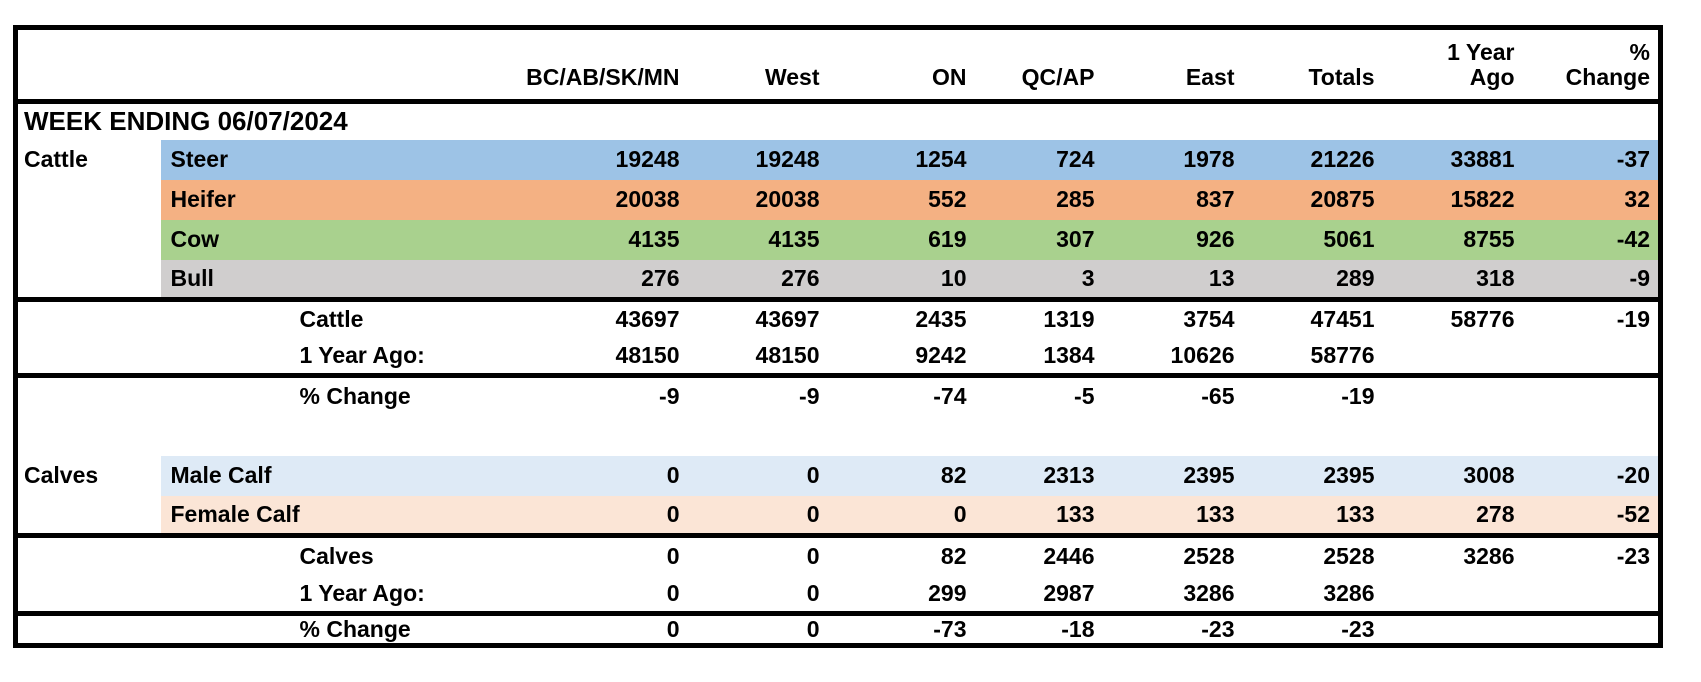 This screenshot has width=1701, height=682. I want to click on category-label-bull: Bull, so click(324, 280).